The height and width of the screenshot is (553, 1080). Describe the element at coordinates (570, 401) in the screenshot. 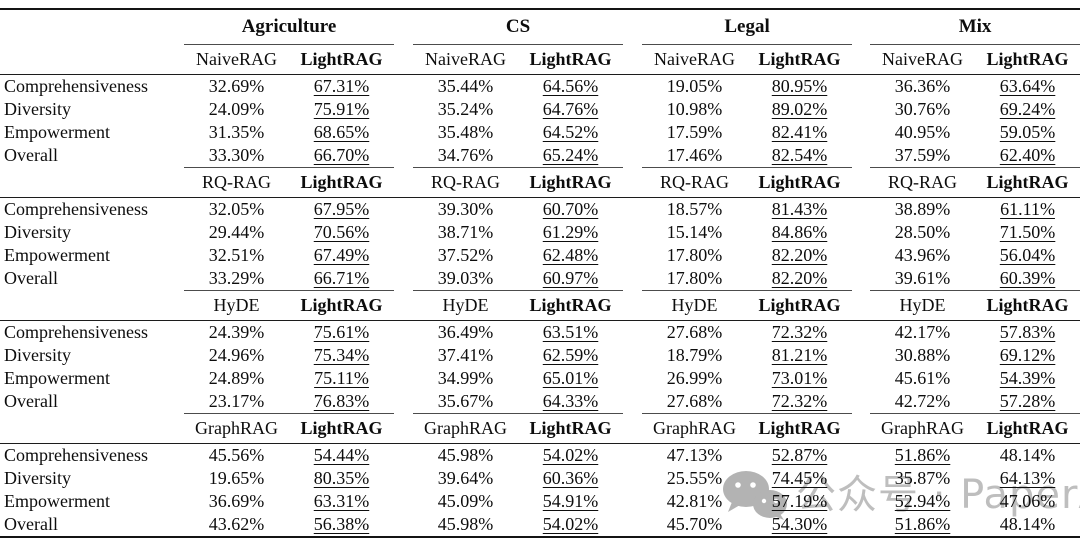

I see `lightrag-value: 64.33%` at that location.